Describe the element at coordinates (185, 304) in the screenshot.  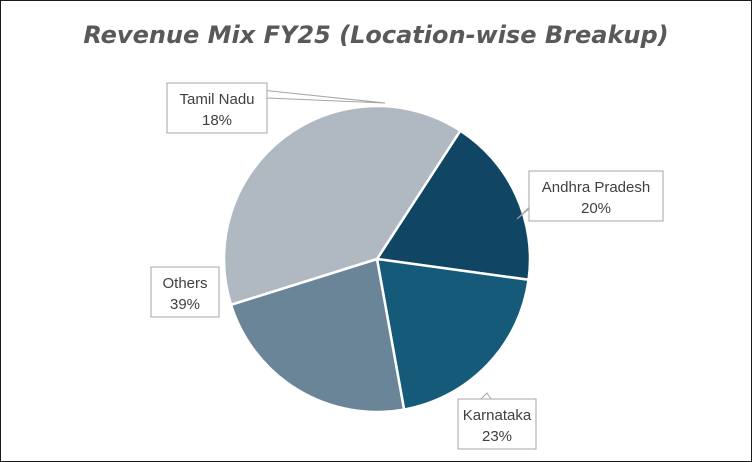
I see `data-label-value: 39%` at that location.